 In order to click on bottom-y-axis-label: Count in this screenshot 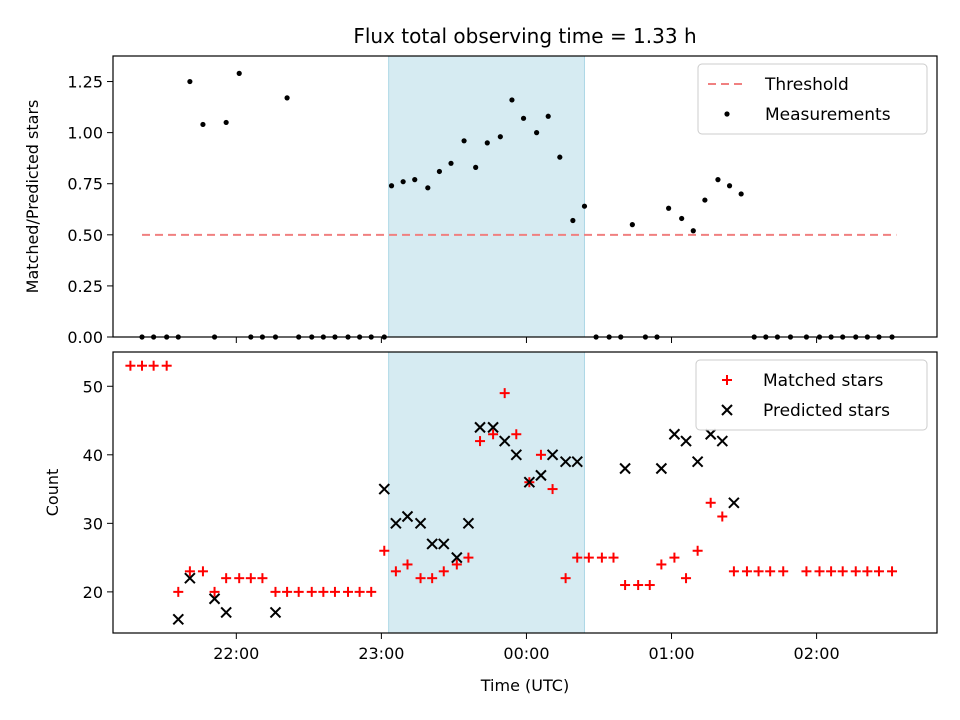, I will do `click(52, 493)`.